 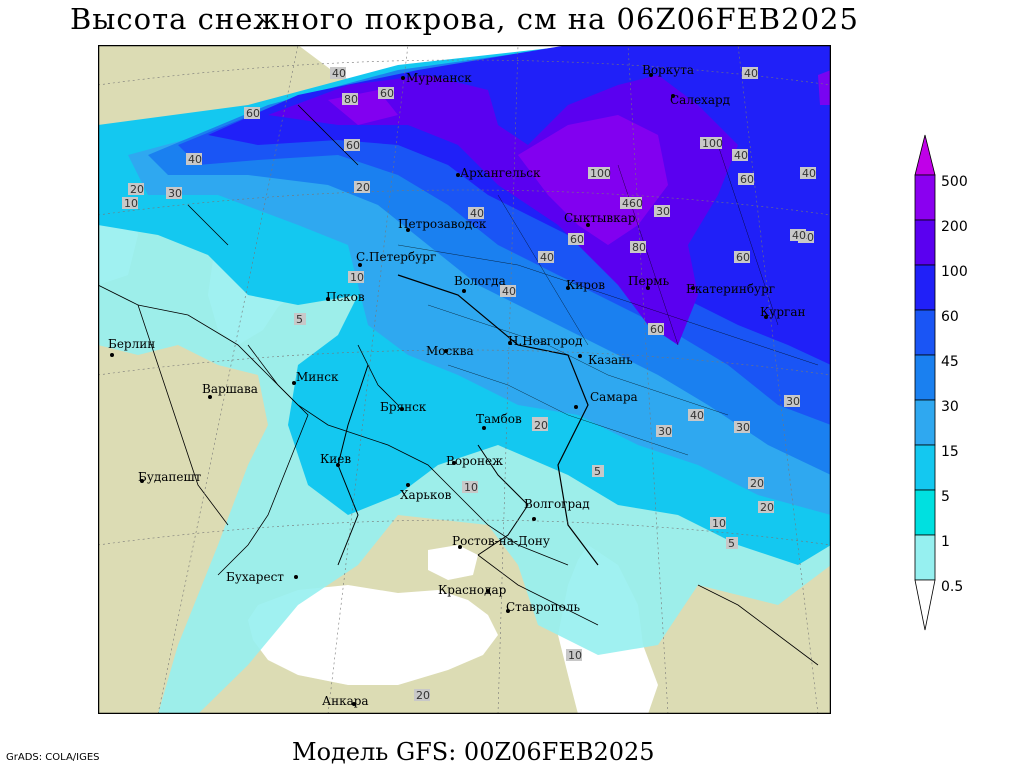 I want to click on city-label: Сыктывкар, so click(x=600, y=218).